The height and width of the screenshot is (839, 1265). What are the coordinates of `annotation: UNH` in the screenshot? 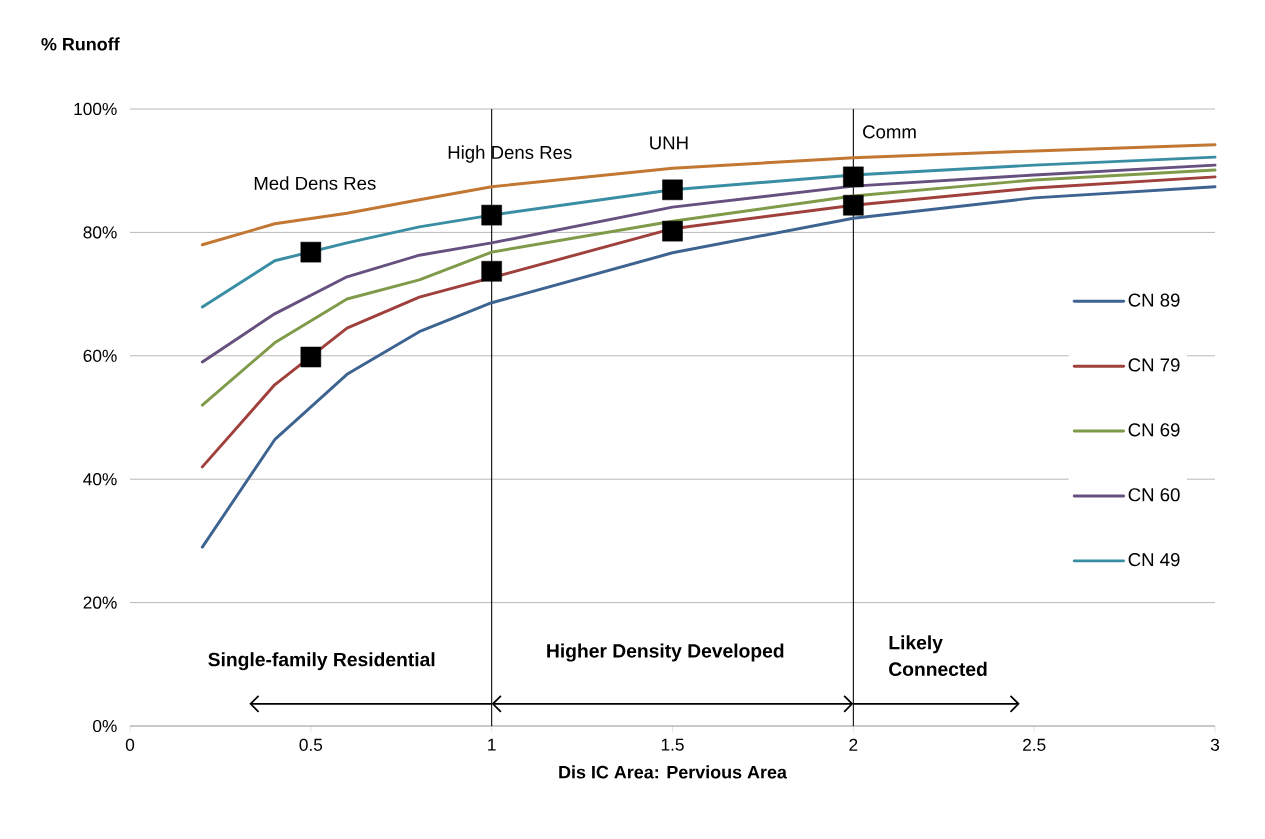 It's located at (669, 143).